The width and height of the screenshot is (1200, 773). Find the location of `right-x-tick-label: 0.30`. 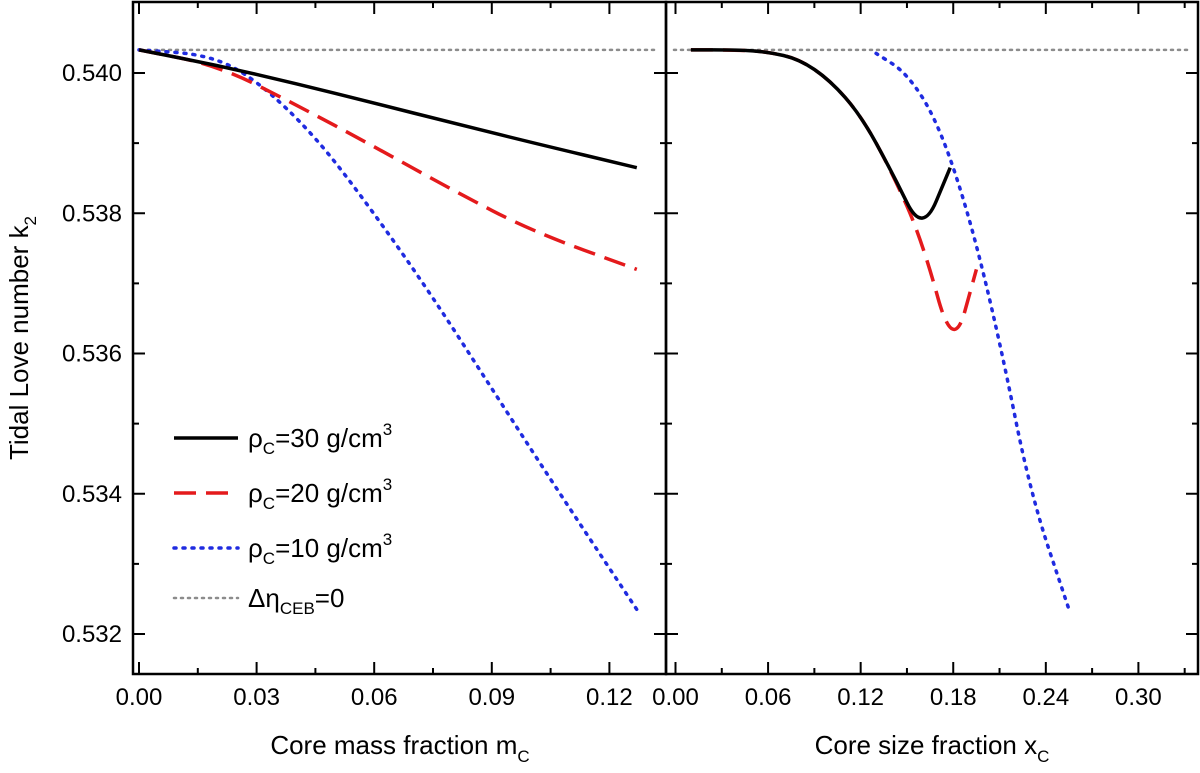

right-x-tick-label: 0.30 is located at coordinates (1138, 697).